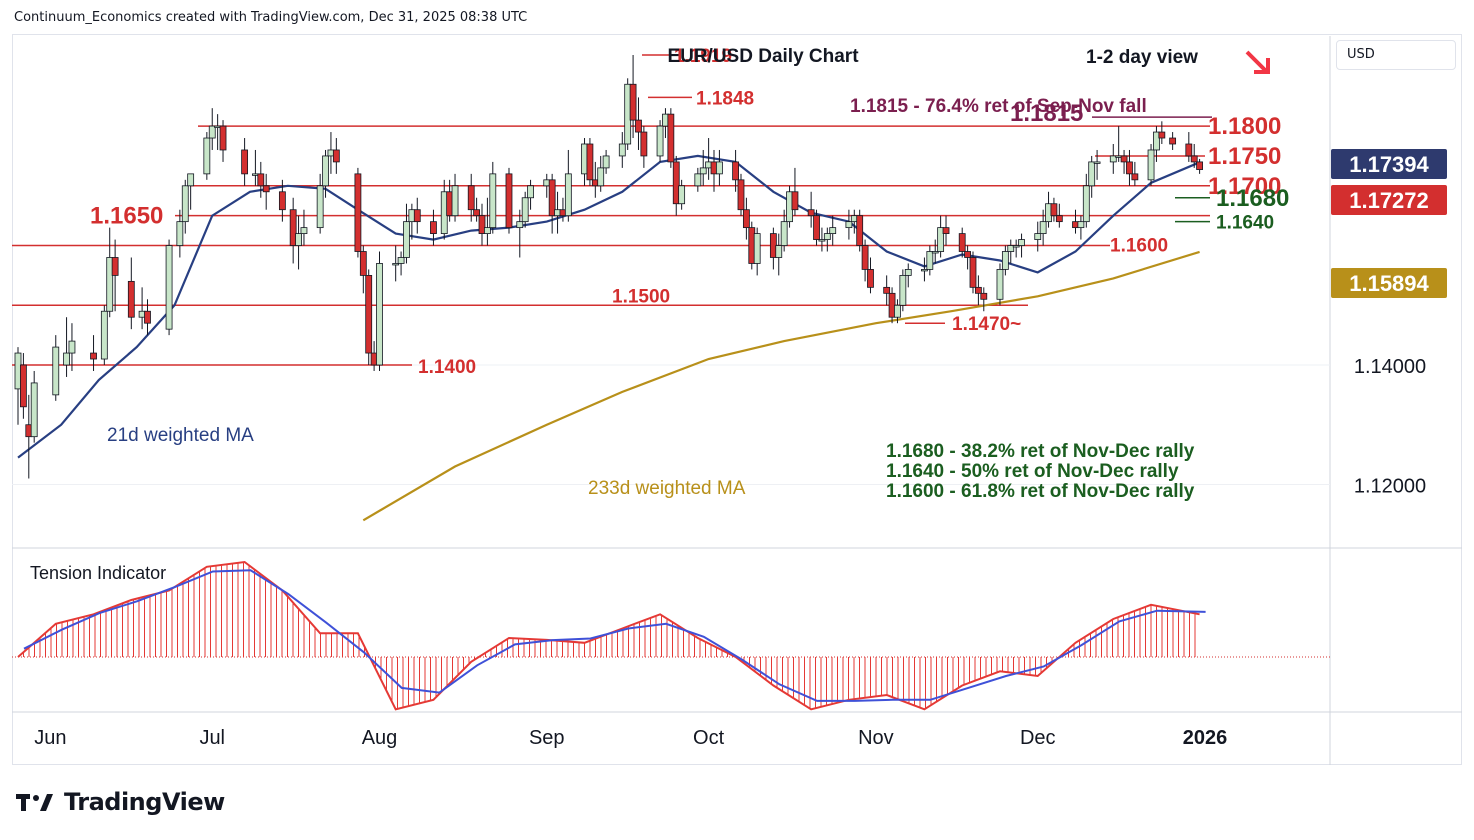 The height and width of the screenshot is (840, 1474). I want to click on ma-21d-label: 21d weighted MA, so click(180, 435).